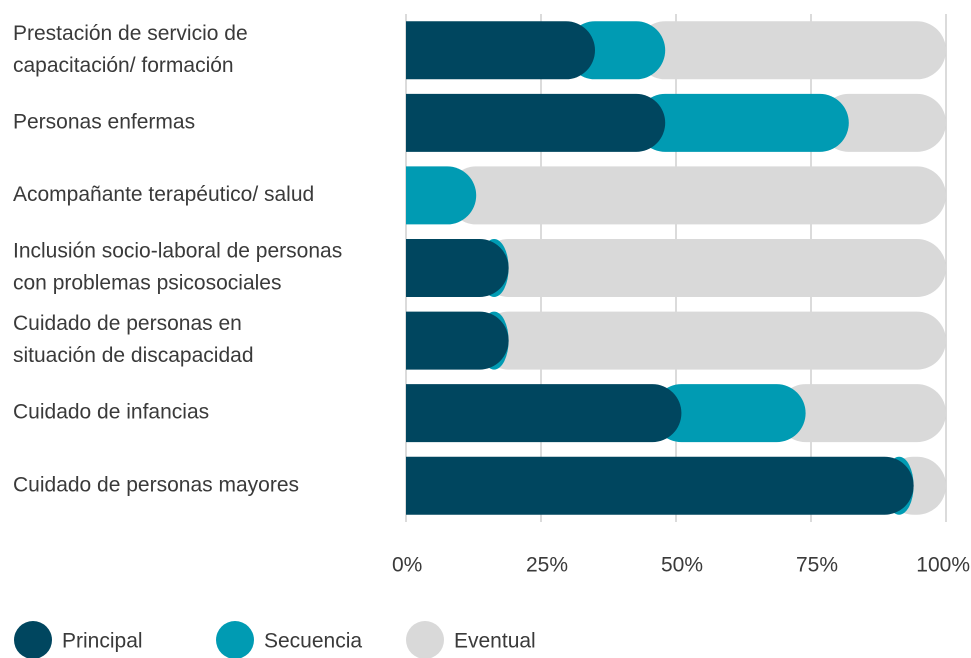 The height and width of the screenshot is (658, 971). I want to click on category-label: Cuidado de personas mayores, so click(156, 484).